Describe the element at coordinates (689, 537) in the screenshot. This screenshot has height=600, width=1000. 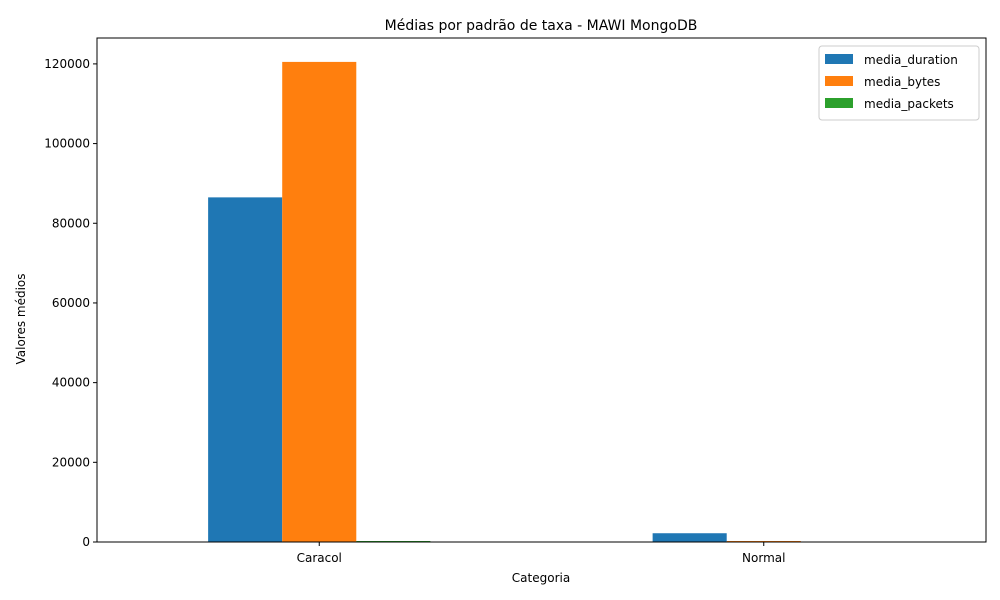
I see `bar-media_duration-normal` at that location.